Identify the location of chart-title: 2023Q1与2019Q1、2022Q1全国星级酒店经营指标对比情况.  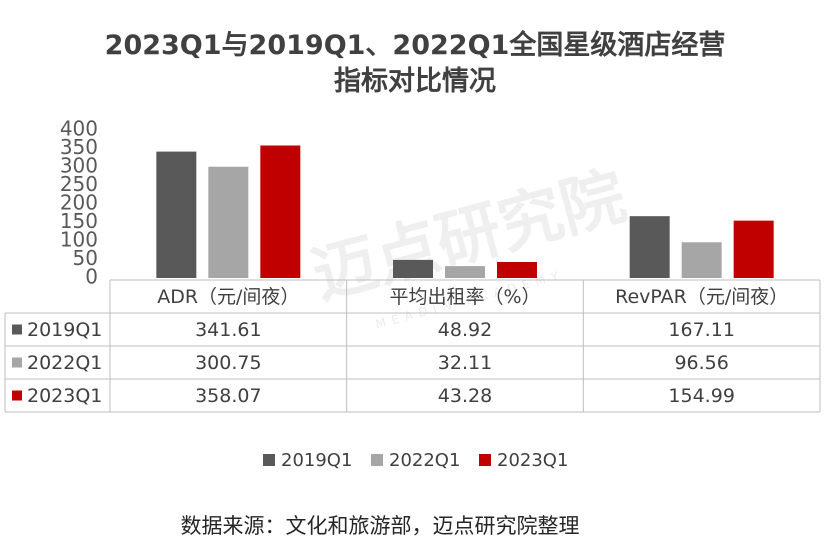
(415, 63).